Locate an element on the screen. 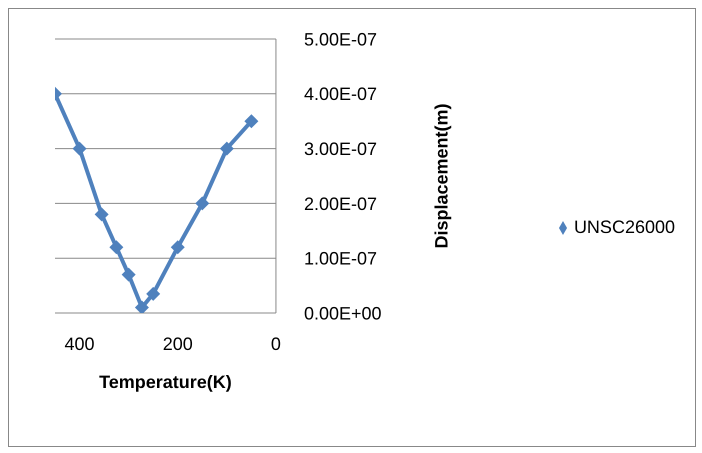  y-tick-label: 3.00E-07 is located at coordinates (340, 148).